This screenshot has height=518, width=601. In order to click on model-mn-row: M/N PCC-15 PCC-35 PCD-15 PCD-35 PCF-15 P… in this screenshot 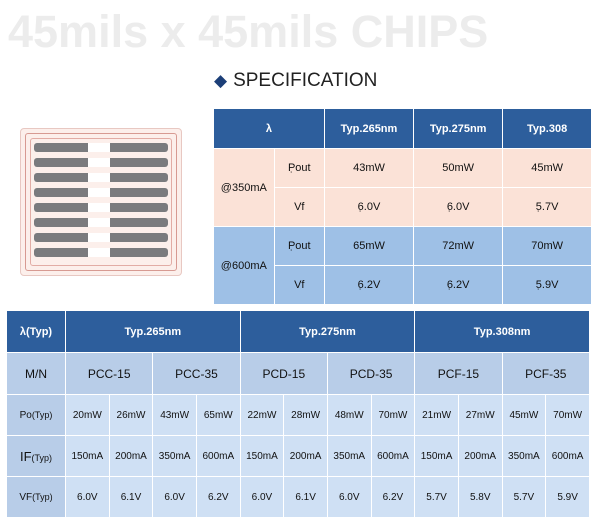, I will do `click(298, 373)`.